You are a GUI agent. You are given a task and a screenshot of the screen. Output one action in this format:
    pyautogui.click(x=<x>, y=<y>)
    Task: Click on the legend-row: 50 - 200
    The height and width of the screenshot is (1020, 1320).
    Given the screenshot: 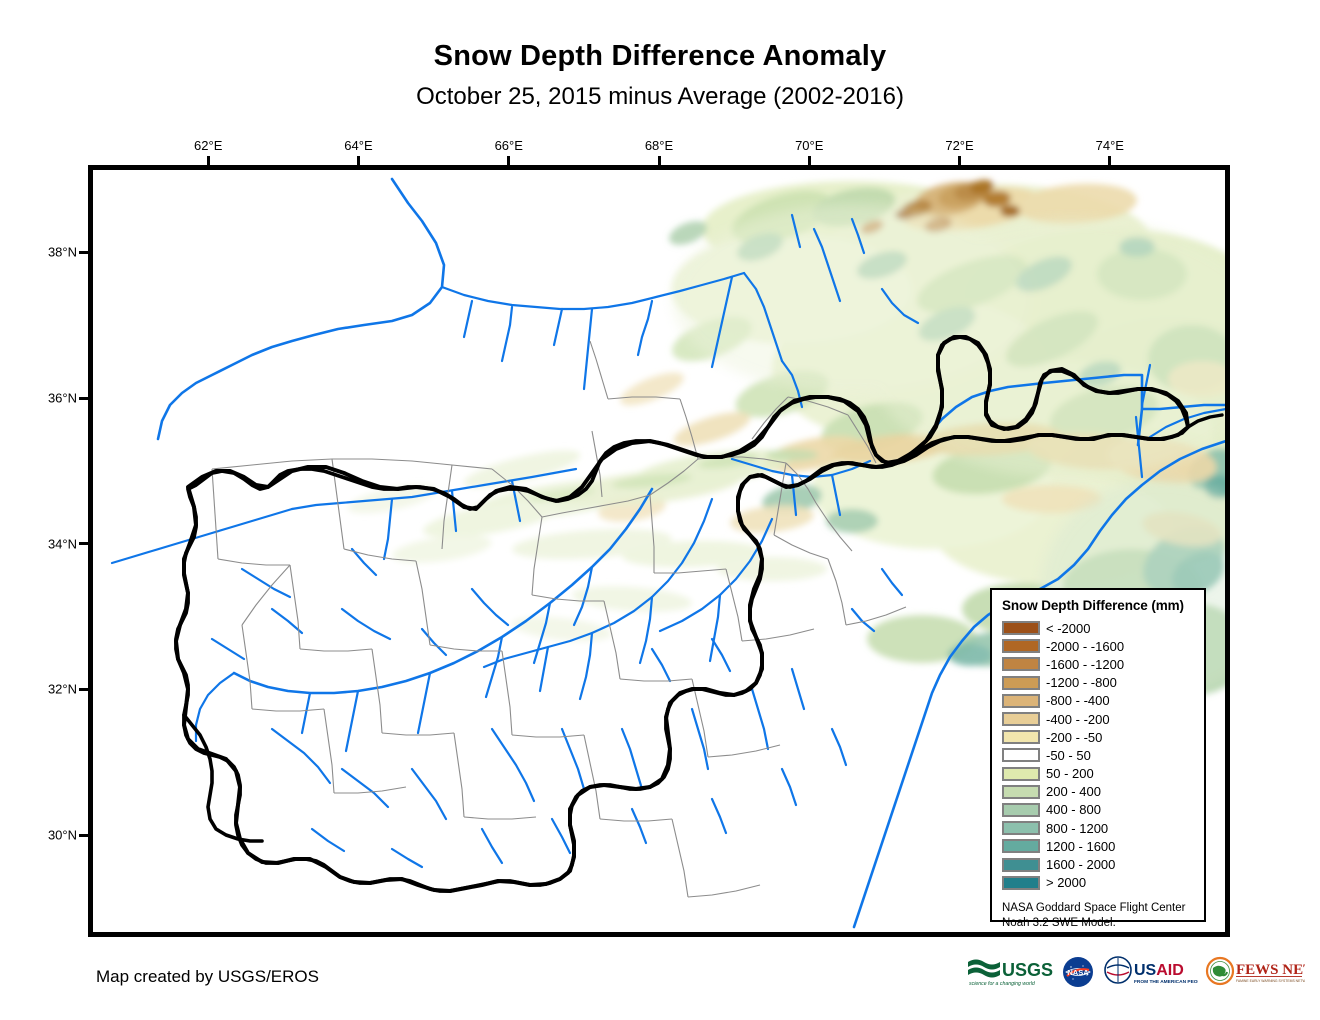 What is the action you would take?
    pyautogui.click(x=1103, y=774)
    